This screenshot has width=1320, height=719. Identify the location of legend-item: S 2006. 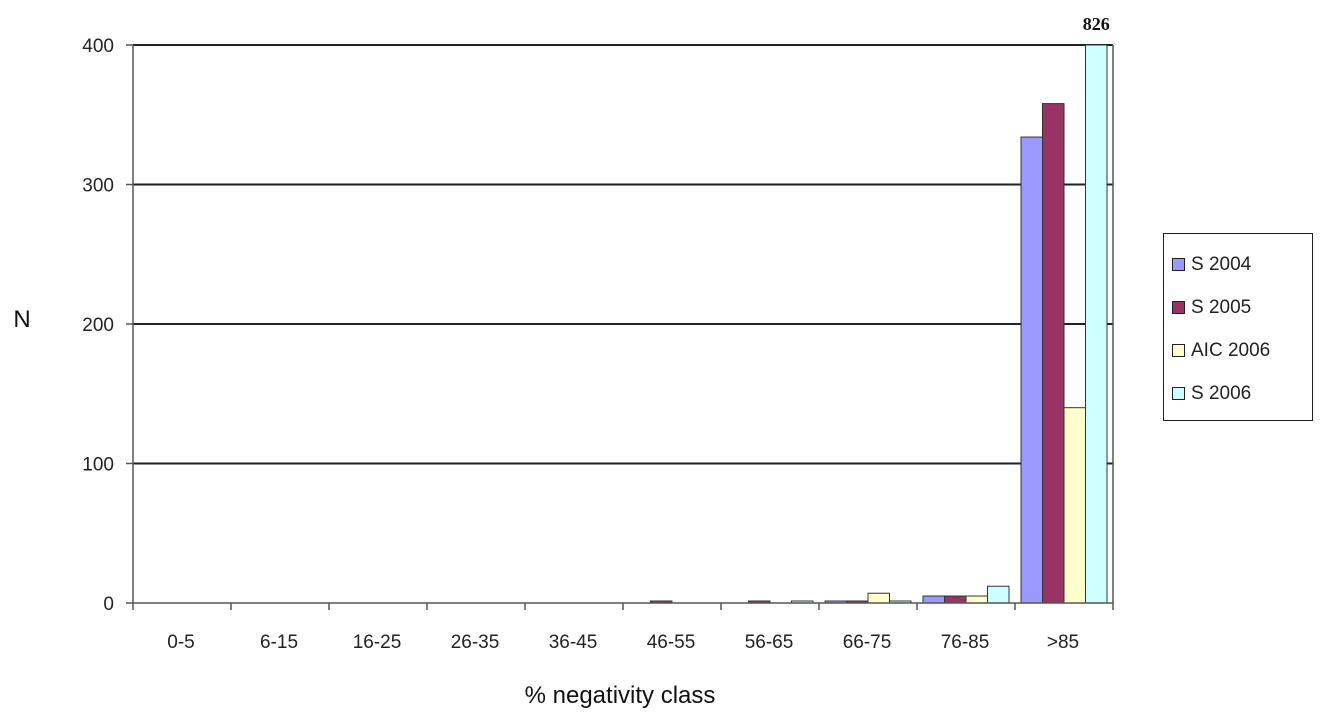
(1242, 393).